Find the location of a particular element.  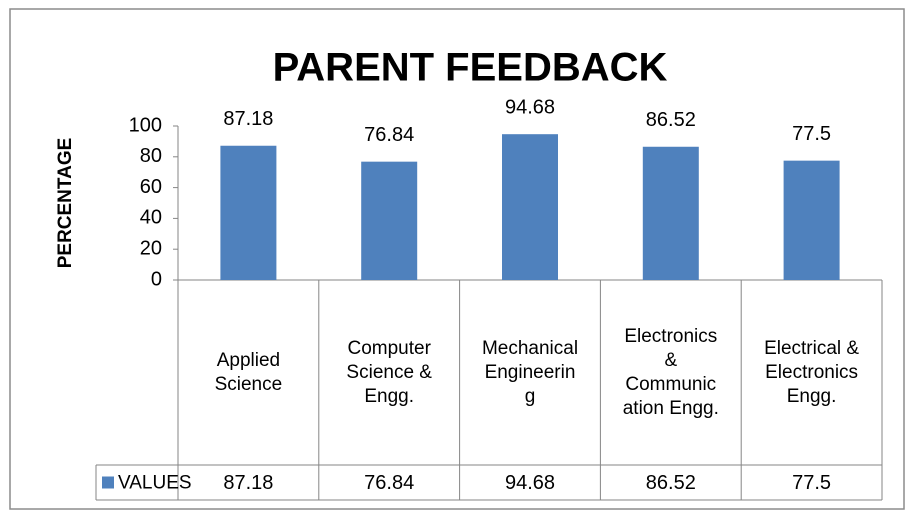

data-label: 86.52 is located at coordinates (671, 120).